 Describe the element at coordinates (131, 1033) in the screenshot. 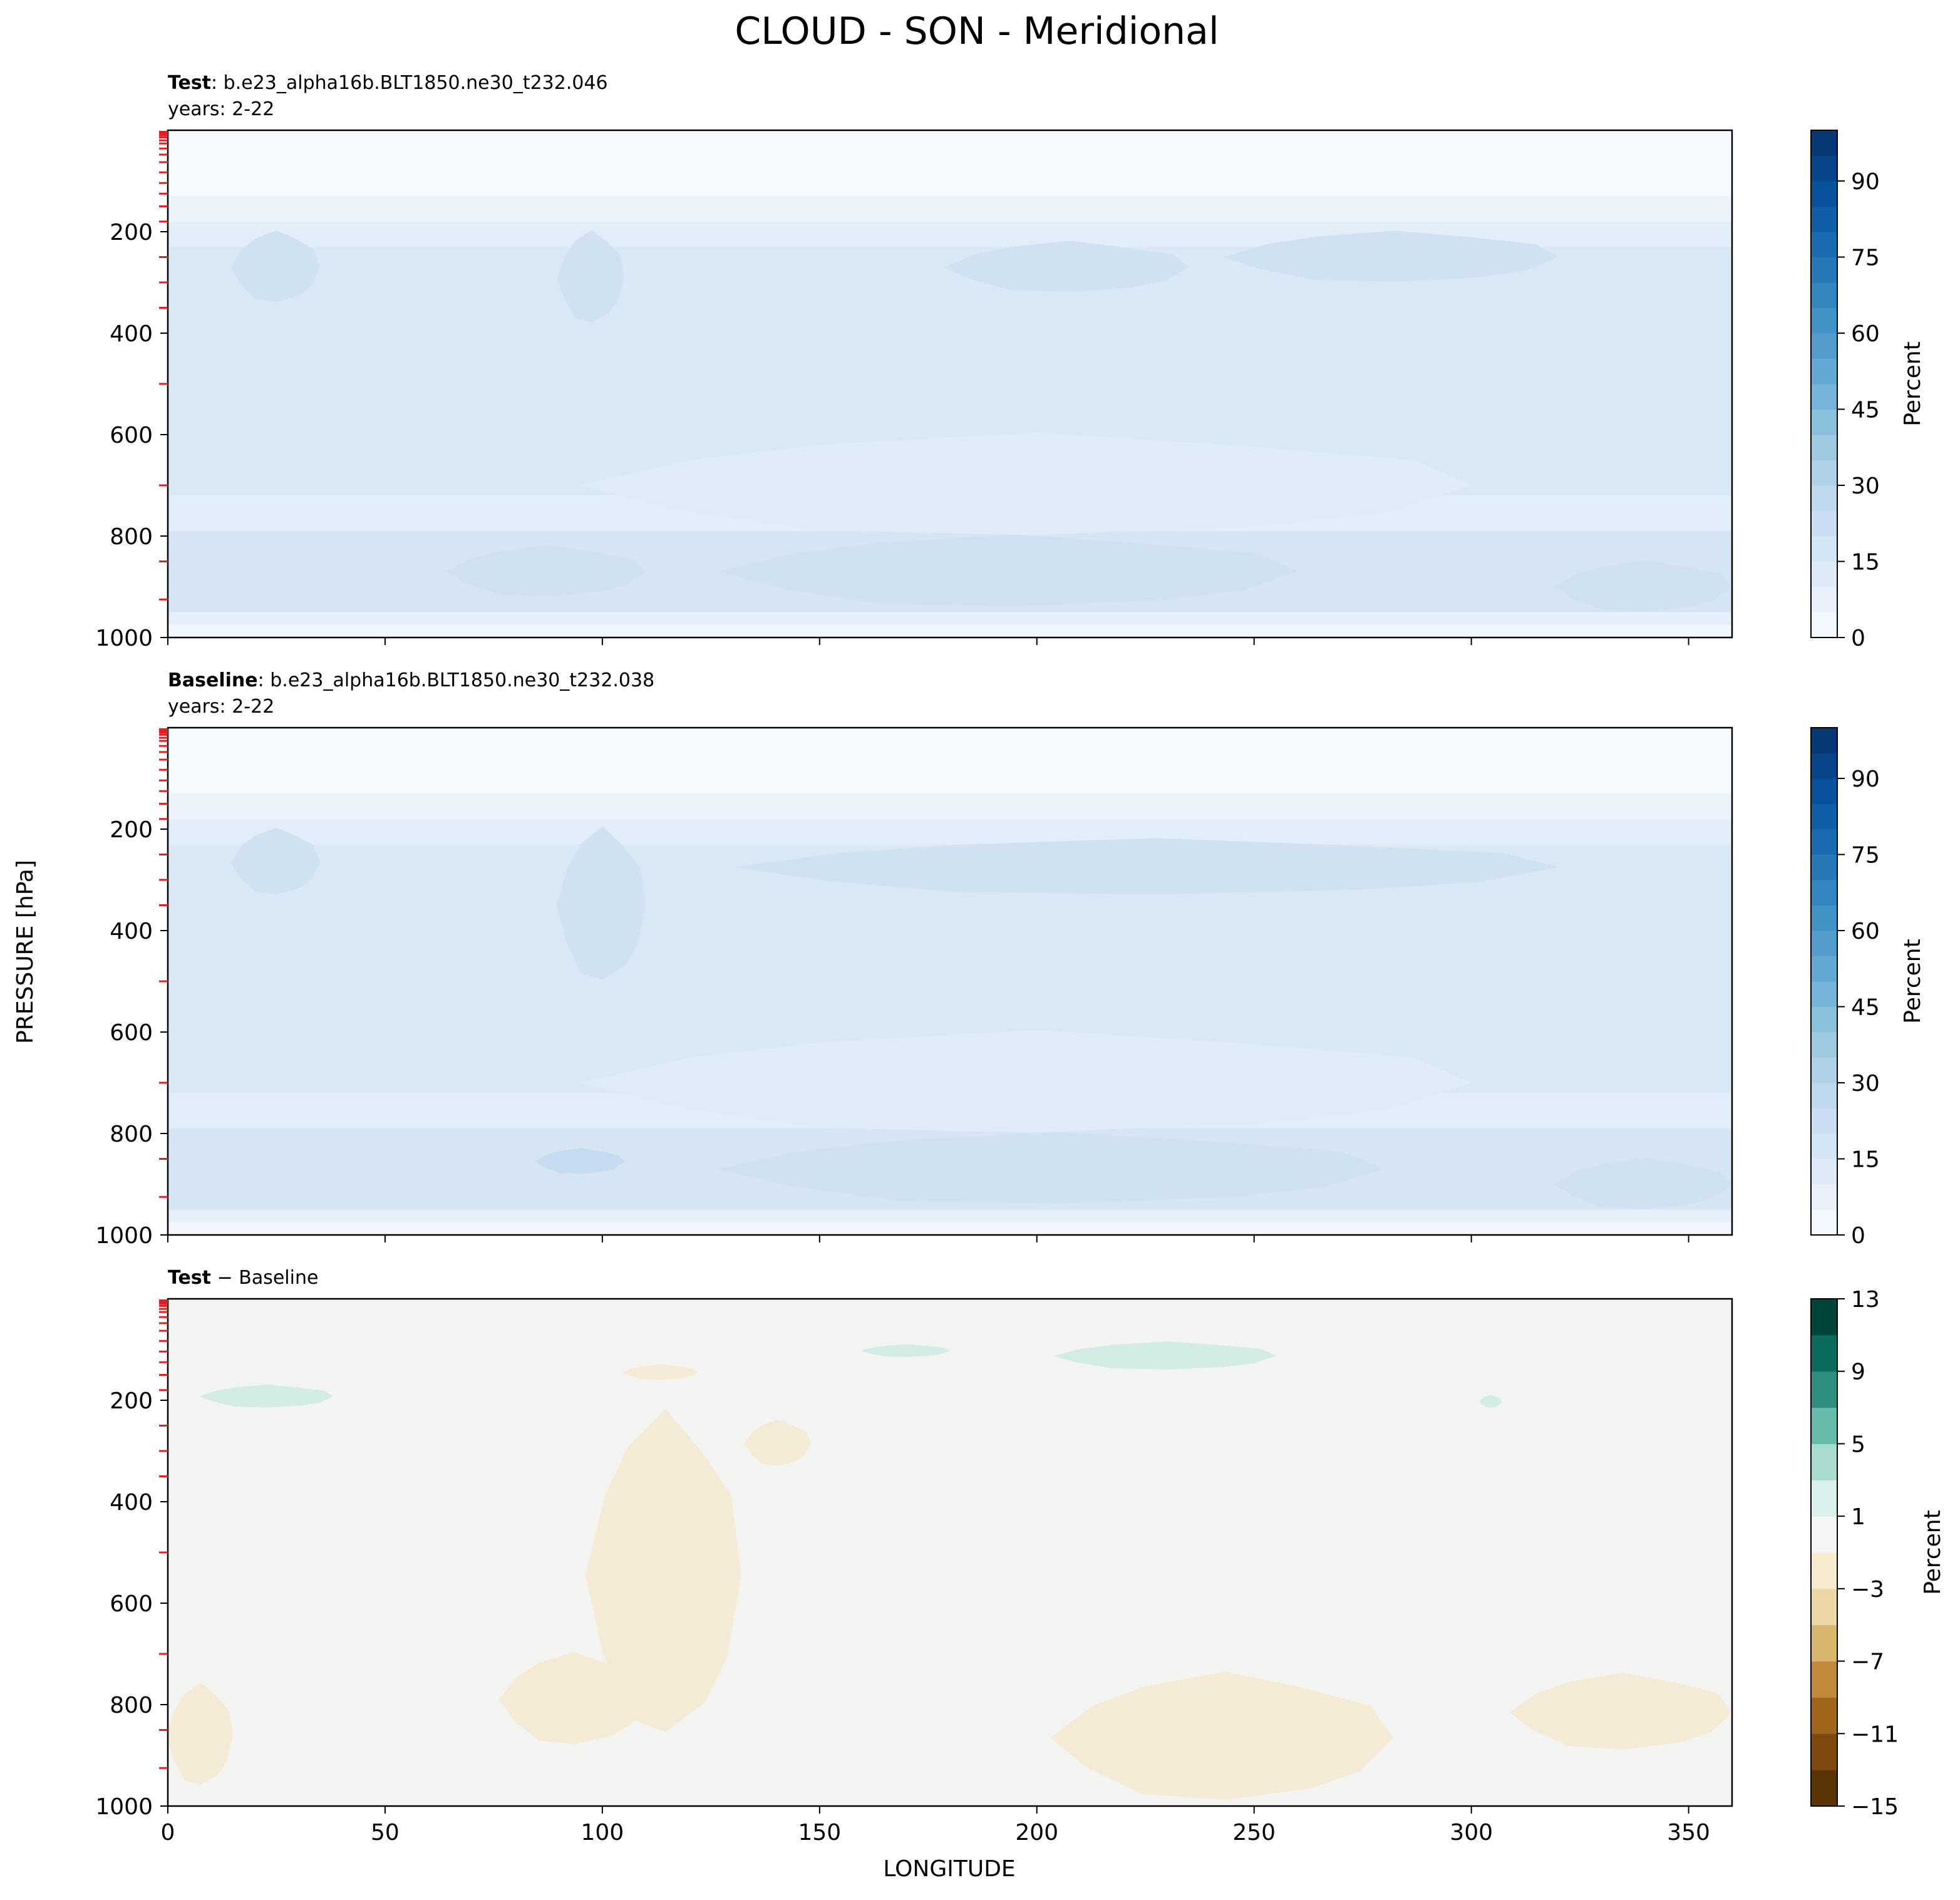

I see `y-tick-label: 600` at that location.